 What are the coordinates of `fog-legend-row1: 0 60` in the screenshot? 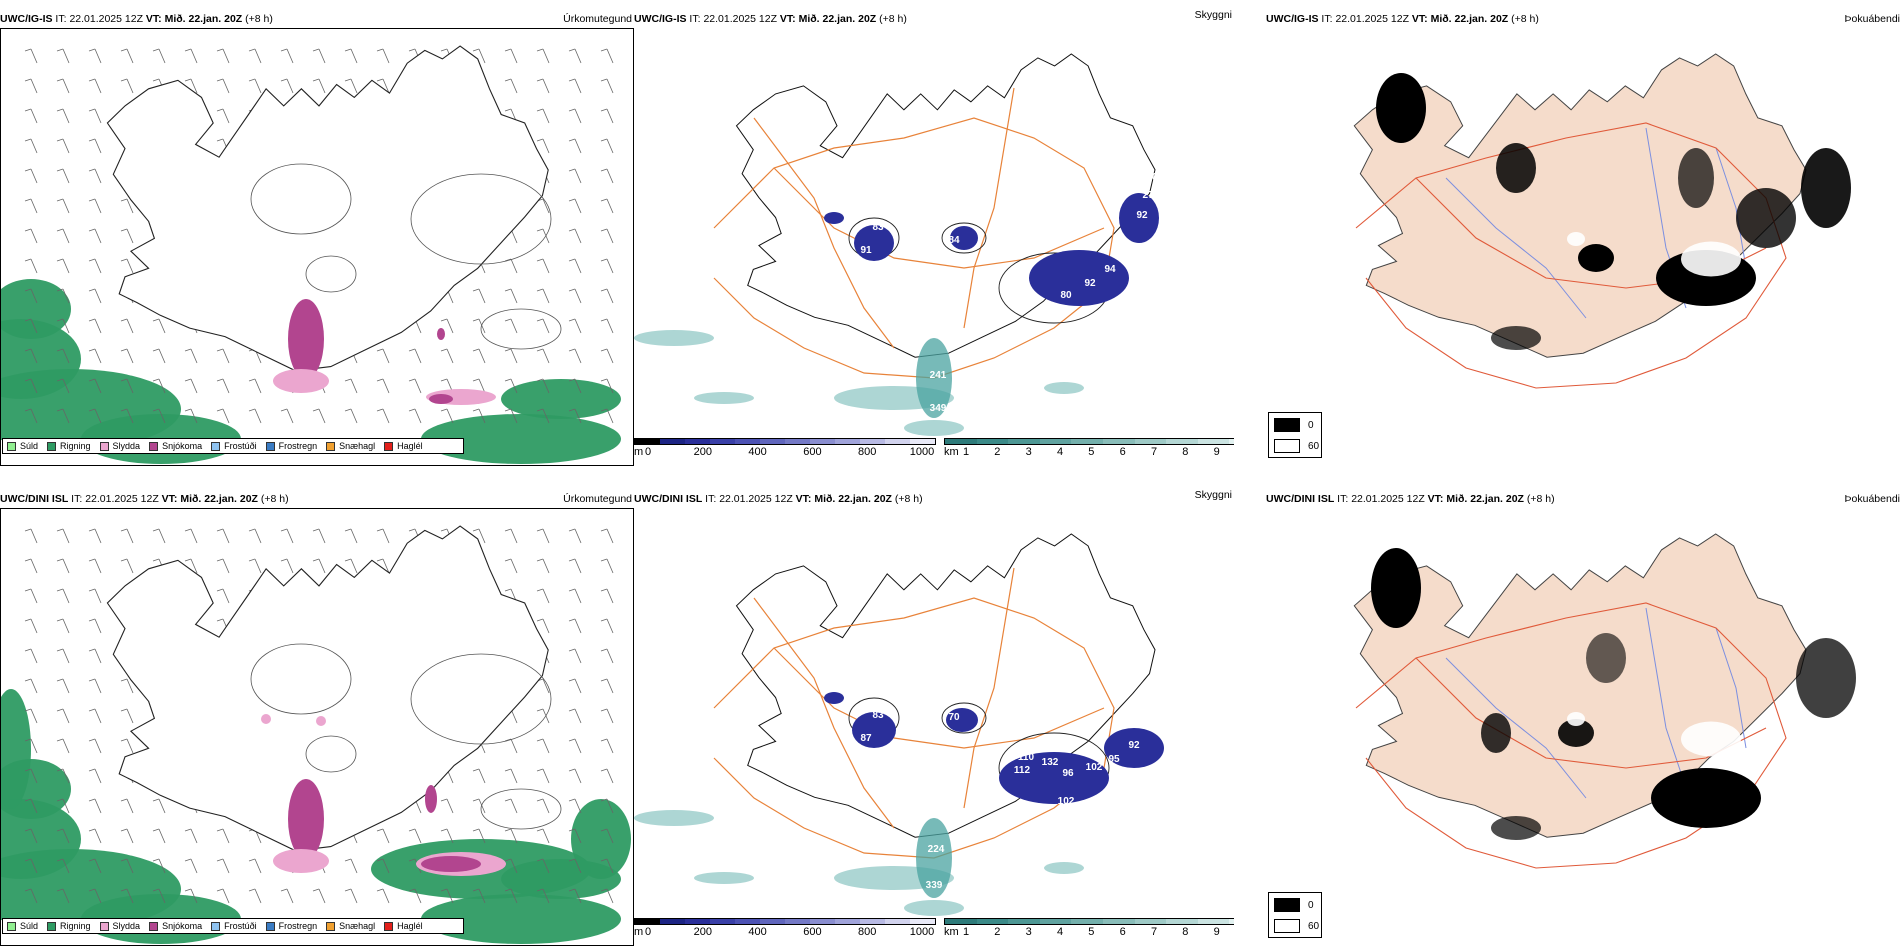 It's located at (1295, 435).